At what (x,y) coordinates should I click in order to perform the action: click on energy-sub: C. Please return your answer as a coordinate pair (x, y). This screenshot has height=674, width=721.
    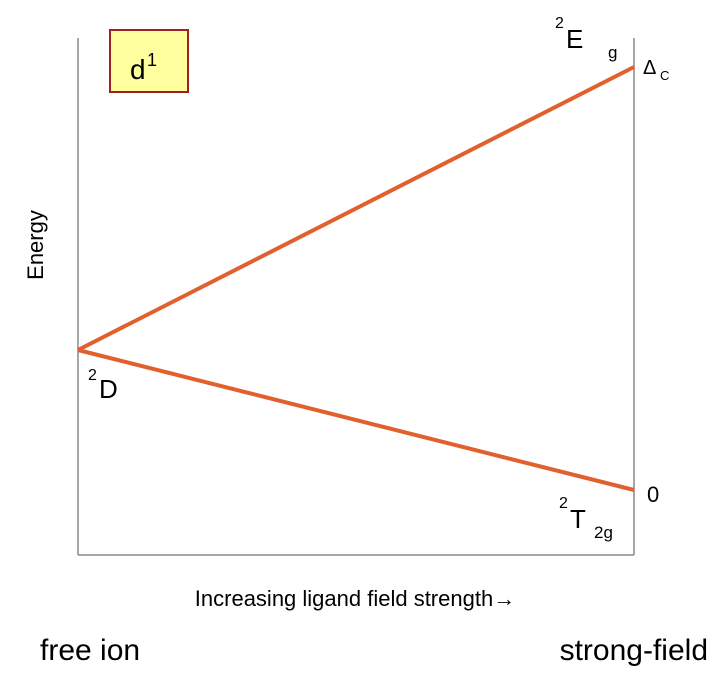
    Looking at the image, I should click on (664, 75).